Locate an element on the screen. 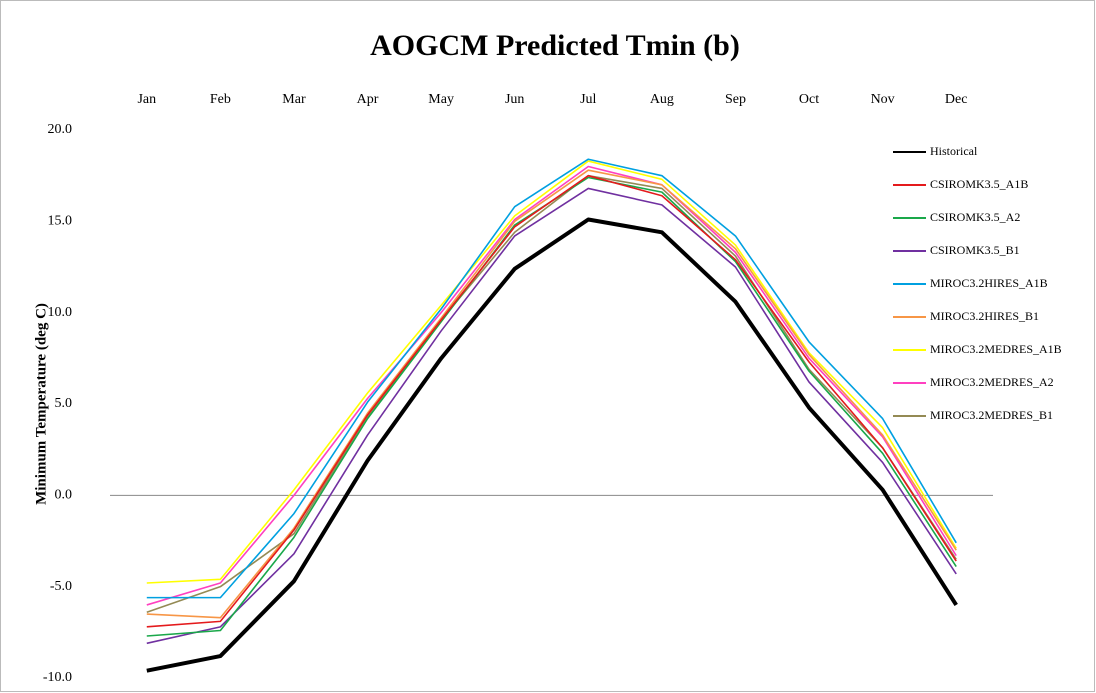  x-tick-label: Aug is located at coordinates (662, 99).